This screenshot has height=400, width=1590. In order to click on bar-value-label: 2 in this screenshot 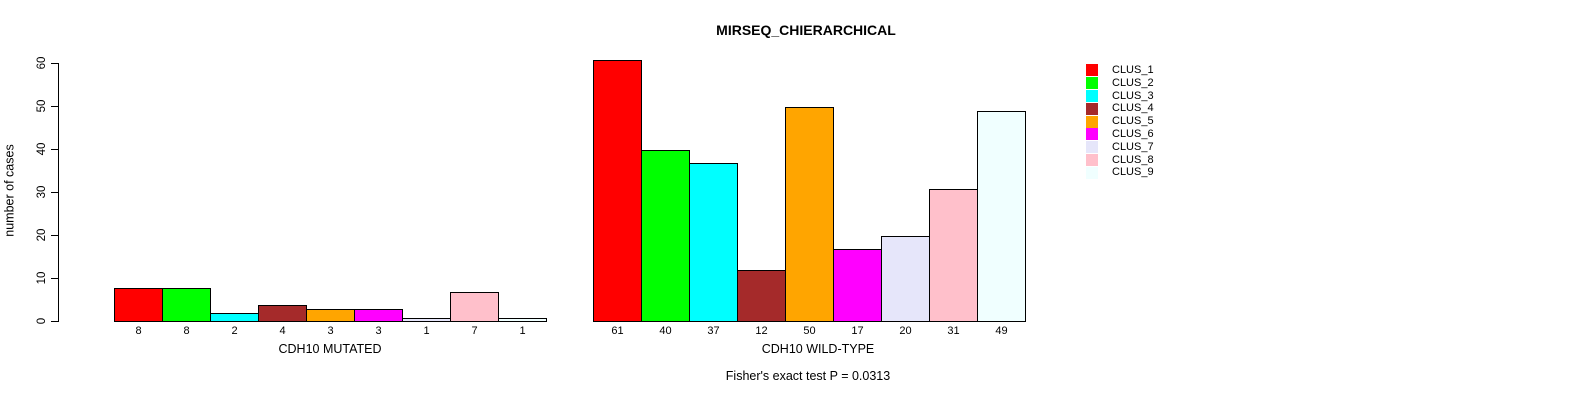, I will do `click(234, 331)`.